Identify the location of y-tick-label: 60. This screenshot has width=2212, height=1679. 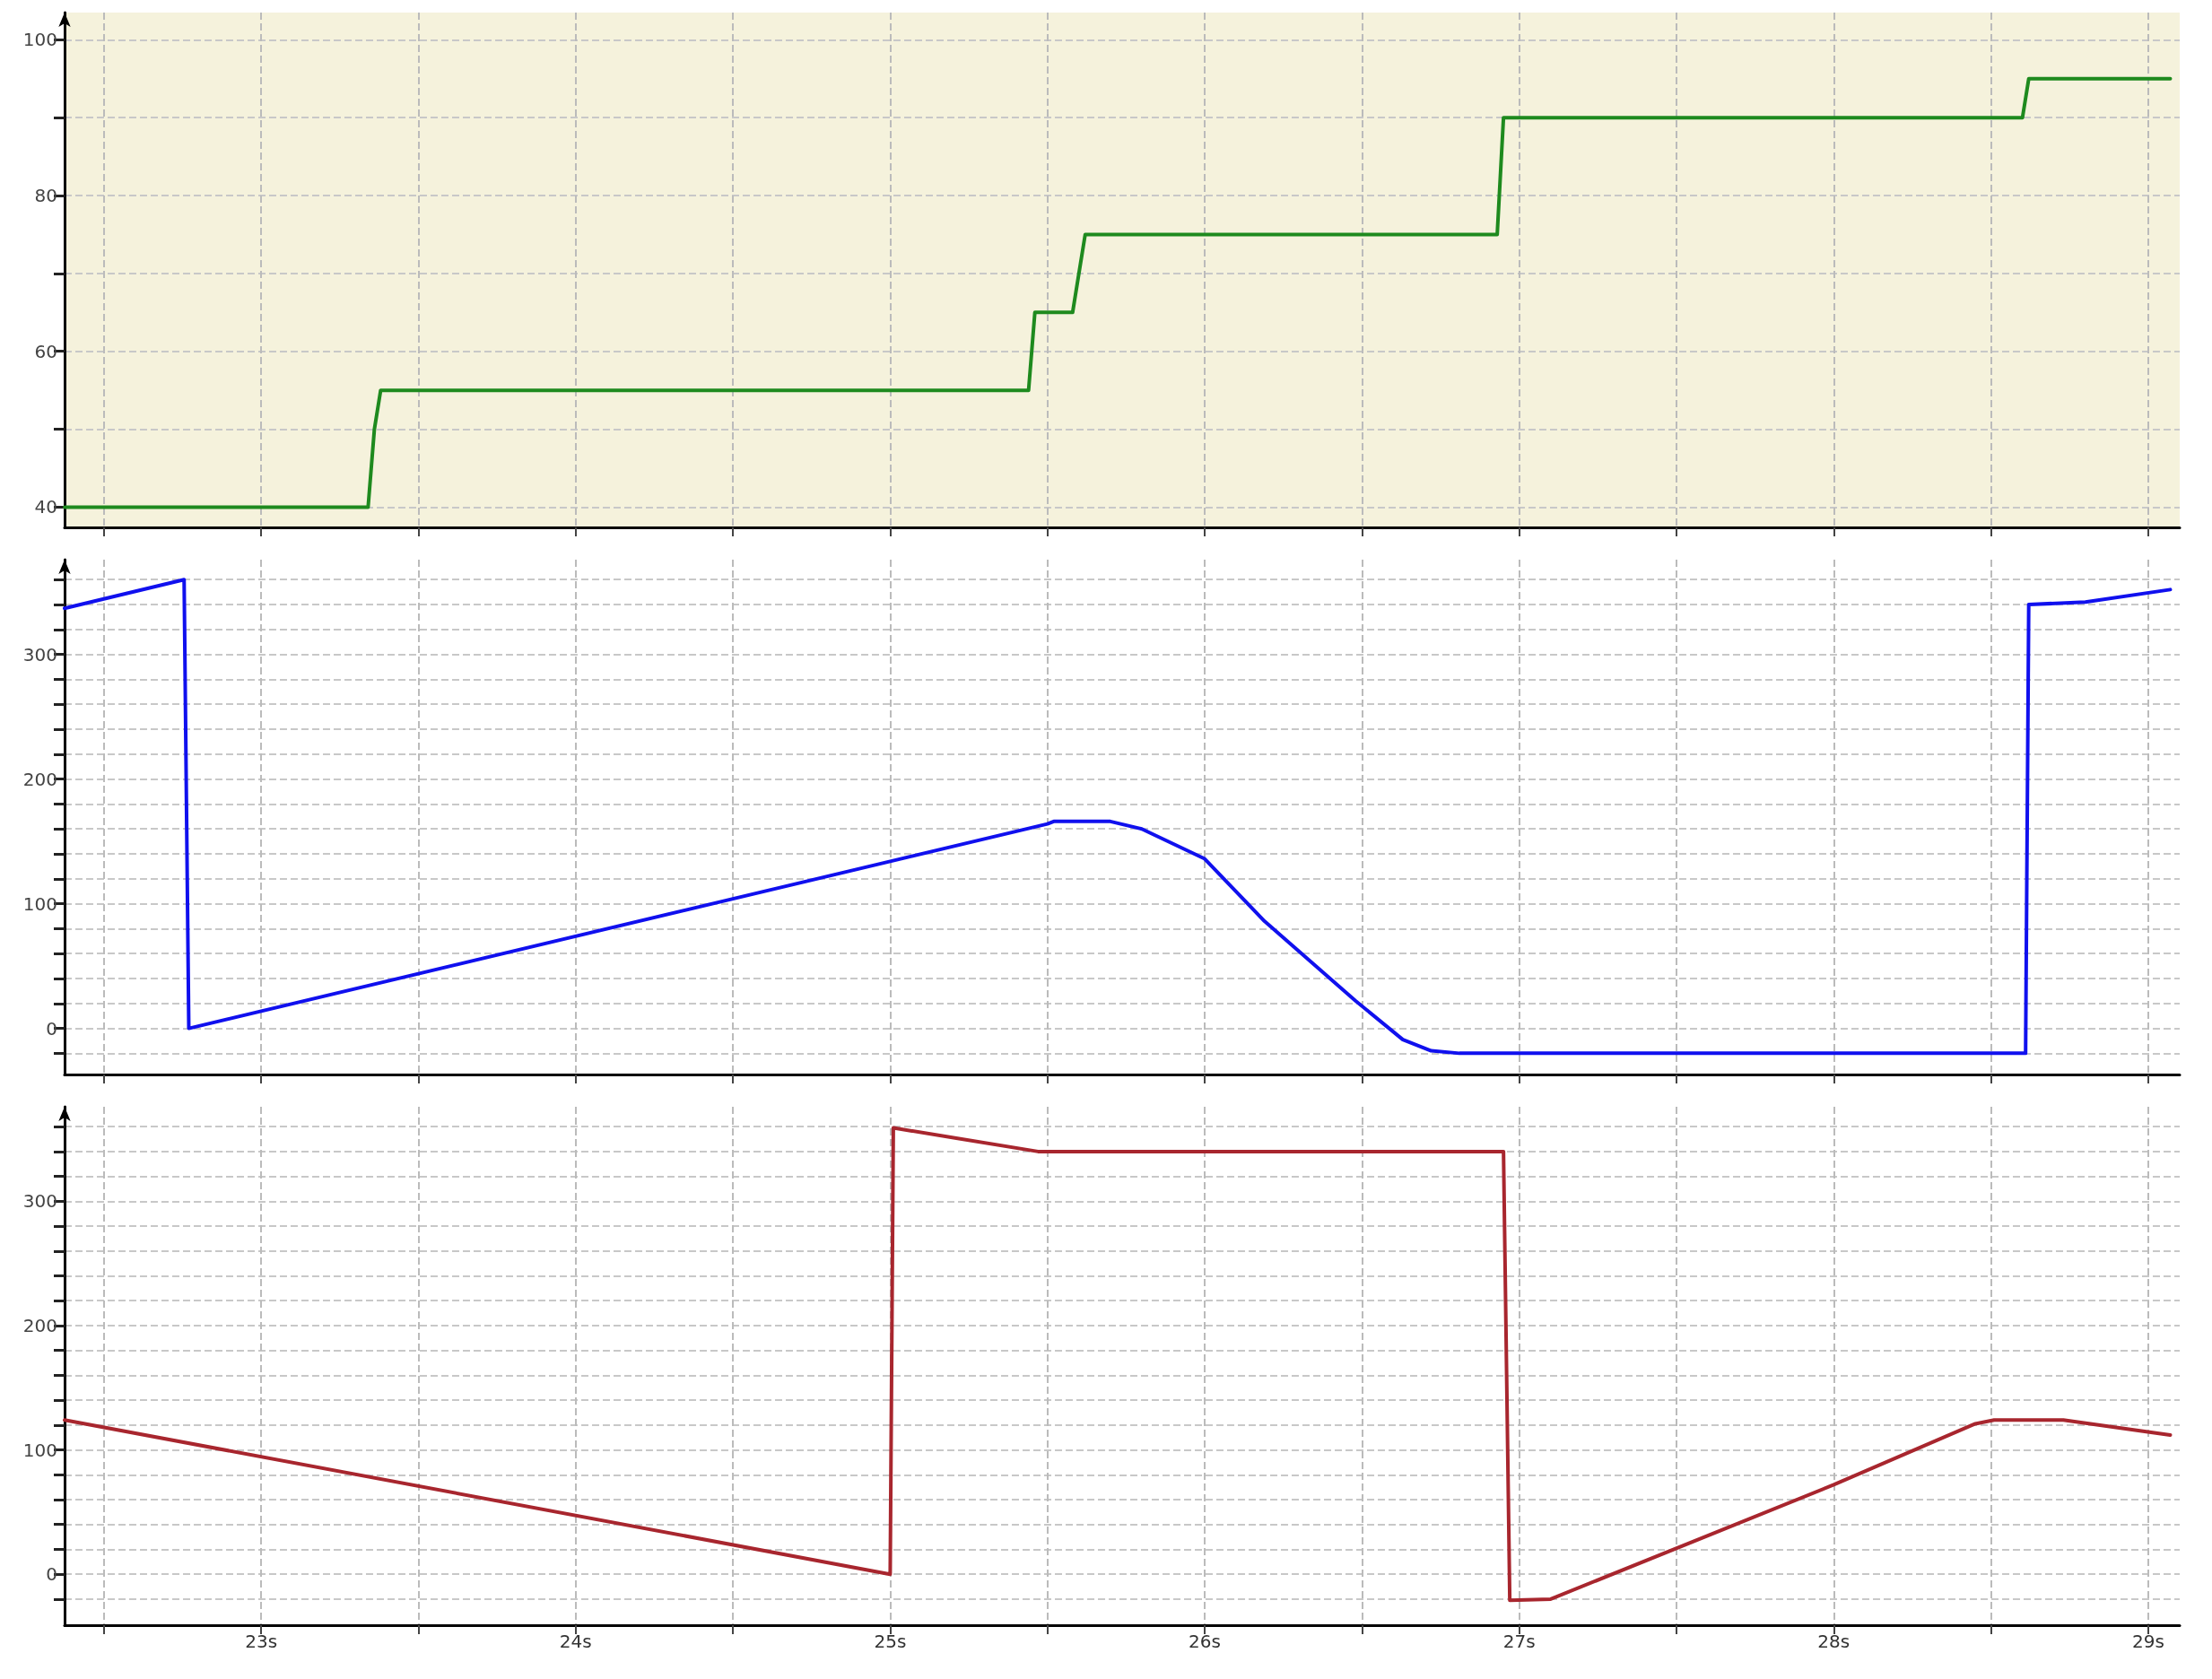
(45, 351).